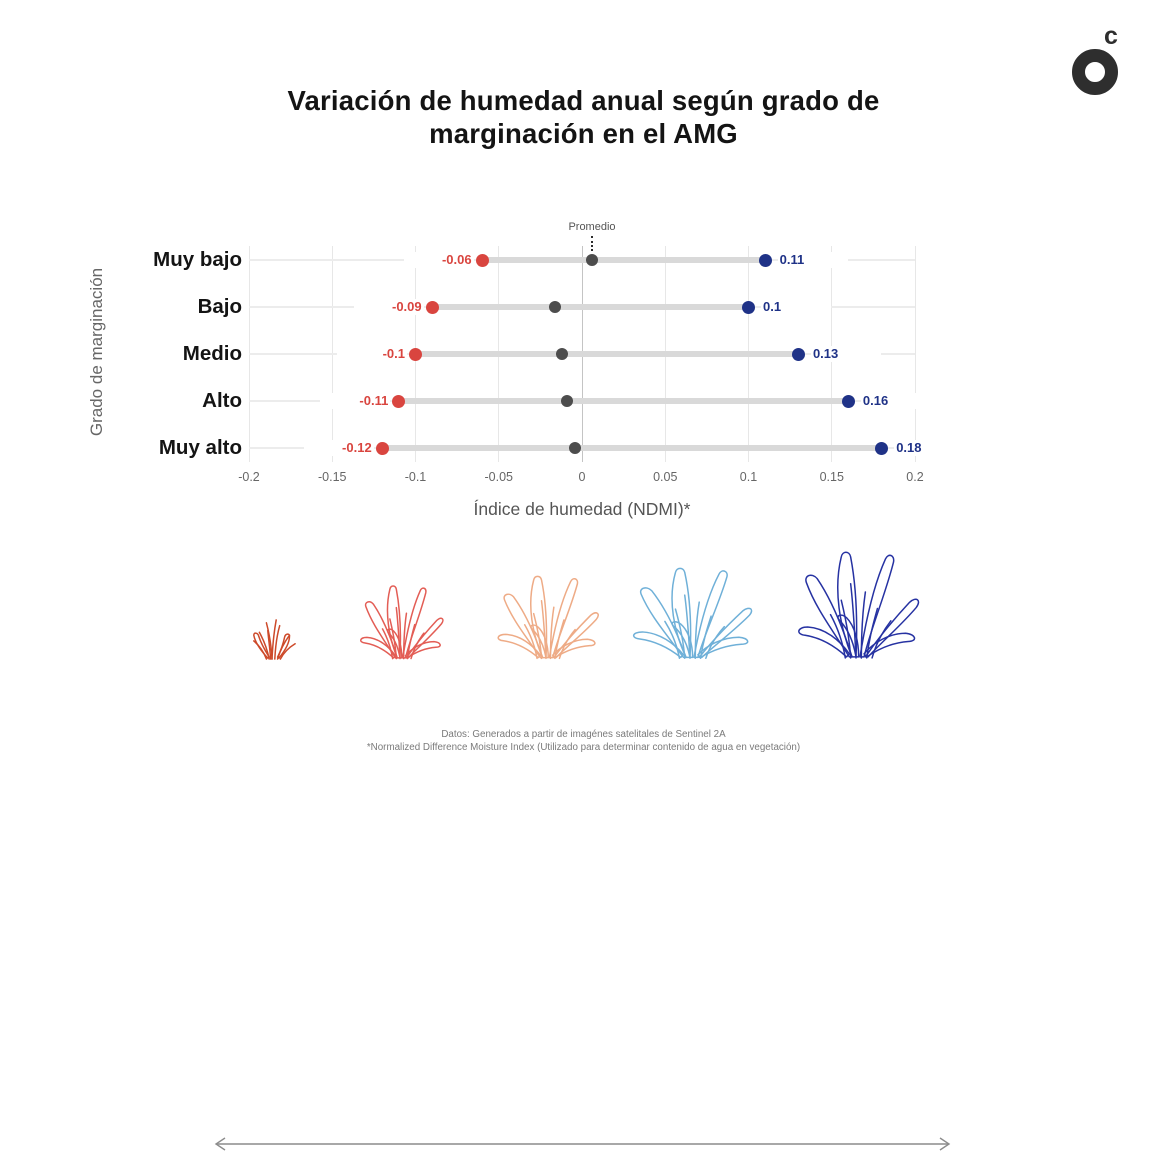 This screenshot has height=1152, width=1167. Describe the element at coordinates (915, 477) in the screenshot. I see `x-tick-label: 0.2` at that location.